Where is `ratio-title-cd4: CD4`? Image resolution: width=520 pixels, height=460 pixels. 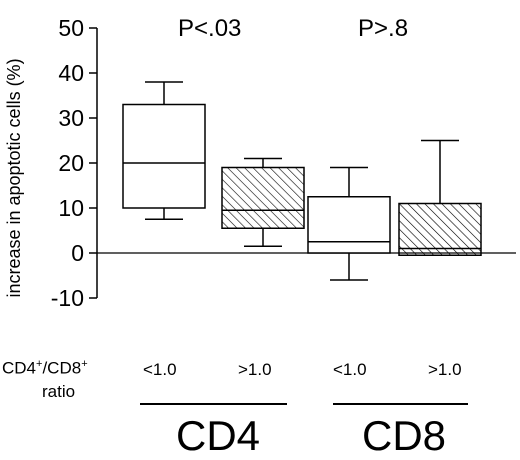 ratio-title-cd4: CD4 is located at coordinates (19, 368).